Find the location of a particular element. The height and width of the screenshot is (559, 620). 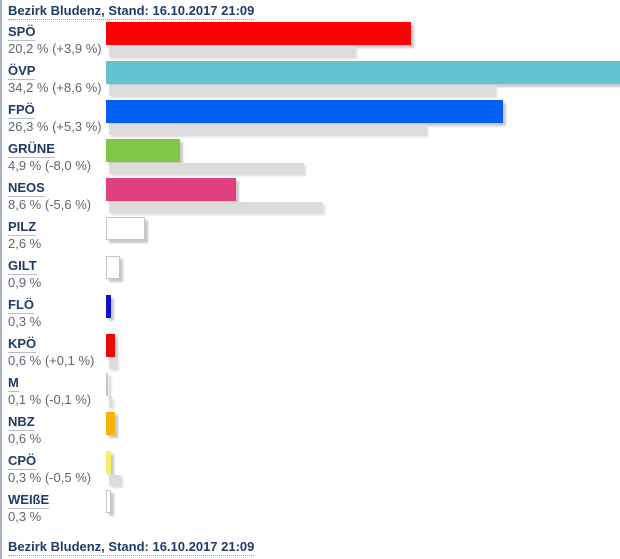

party-label-column: KPÖ 0,6 % (+0,1 %) is located at coordinates (54, 351).